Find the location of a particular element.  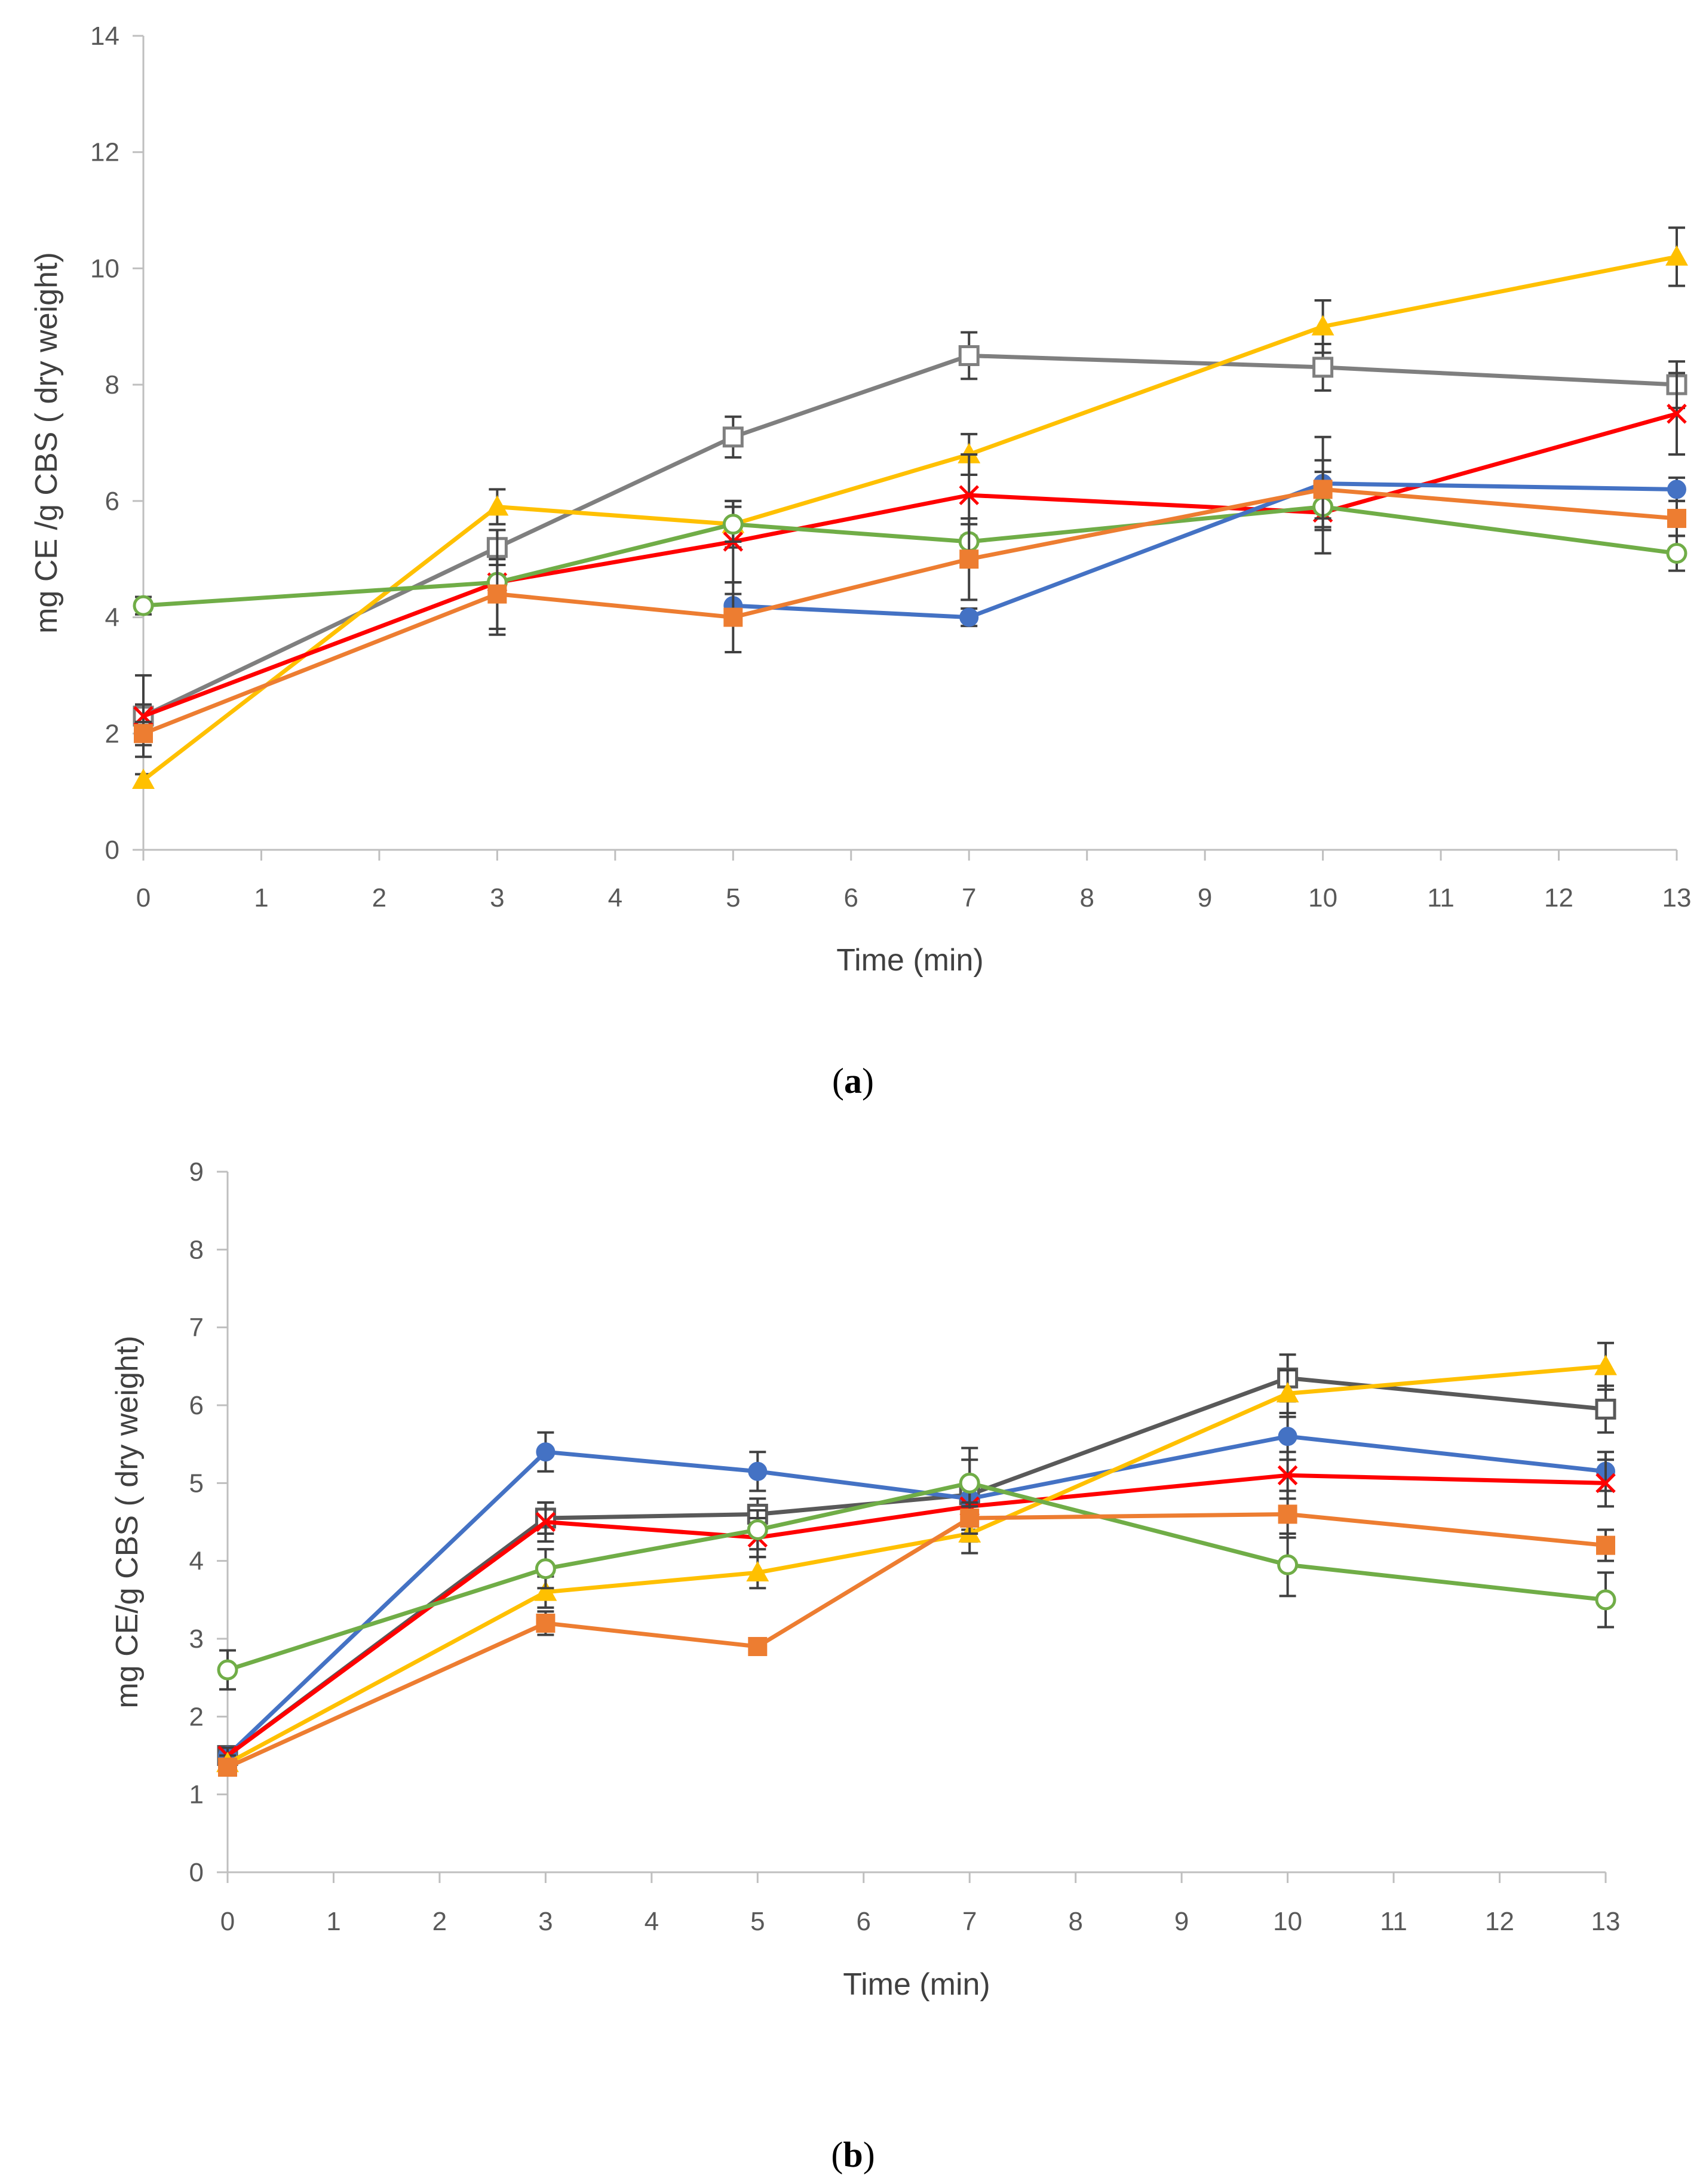

panel-label-b: (b) is located at coordinates (853, 2154).